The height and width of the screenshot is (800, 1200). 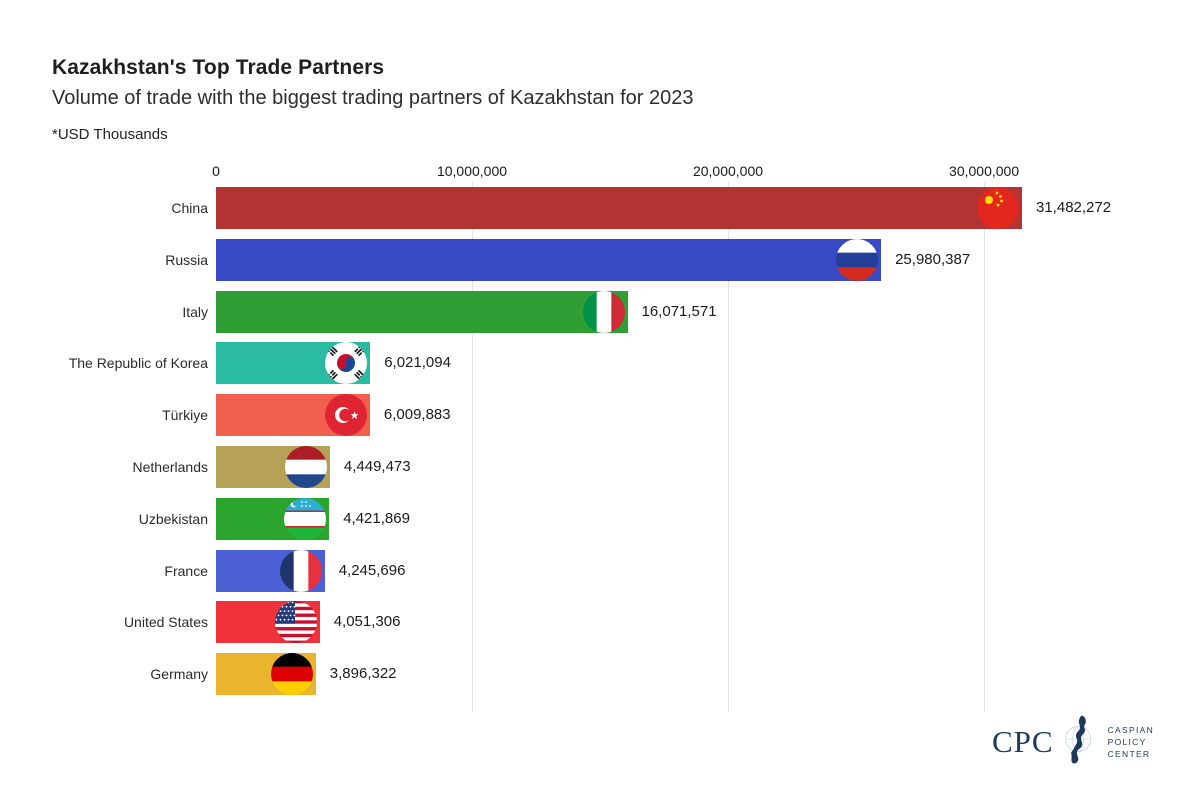 I want to click on page-title: Kazakhstan's Top Trade Partners, so click(x=218, y=67).